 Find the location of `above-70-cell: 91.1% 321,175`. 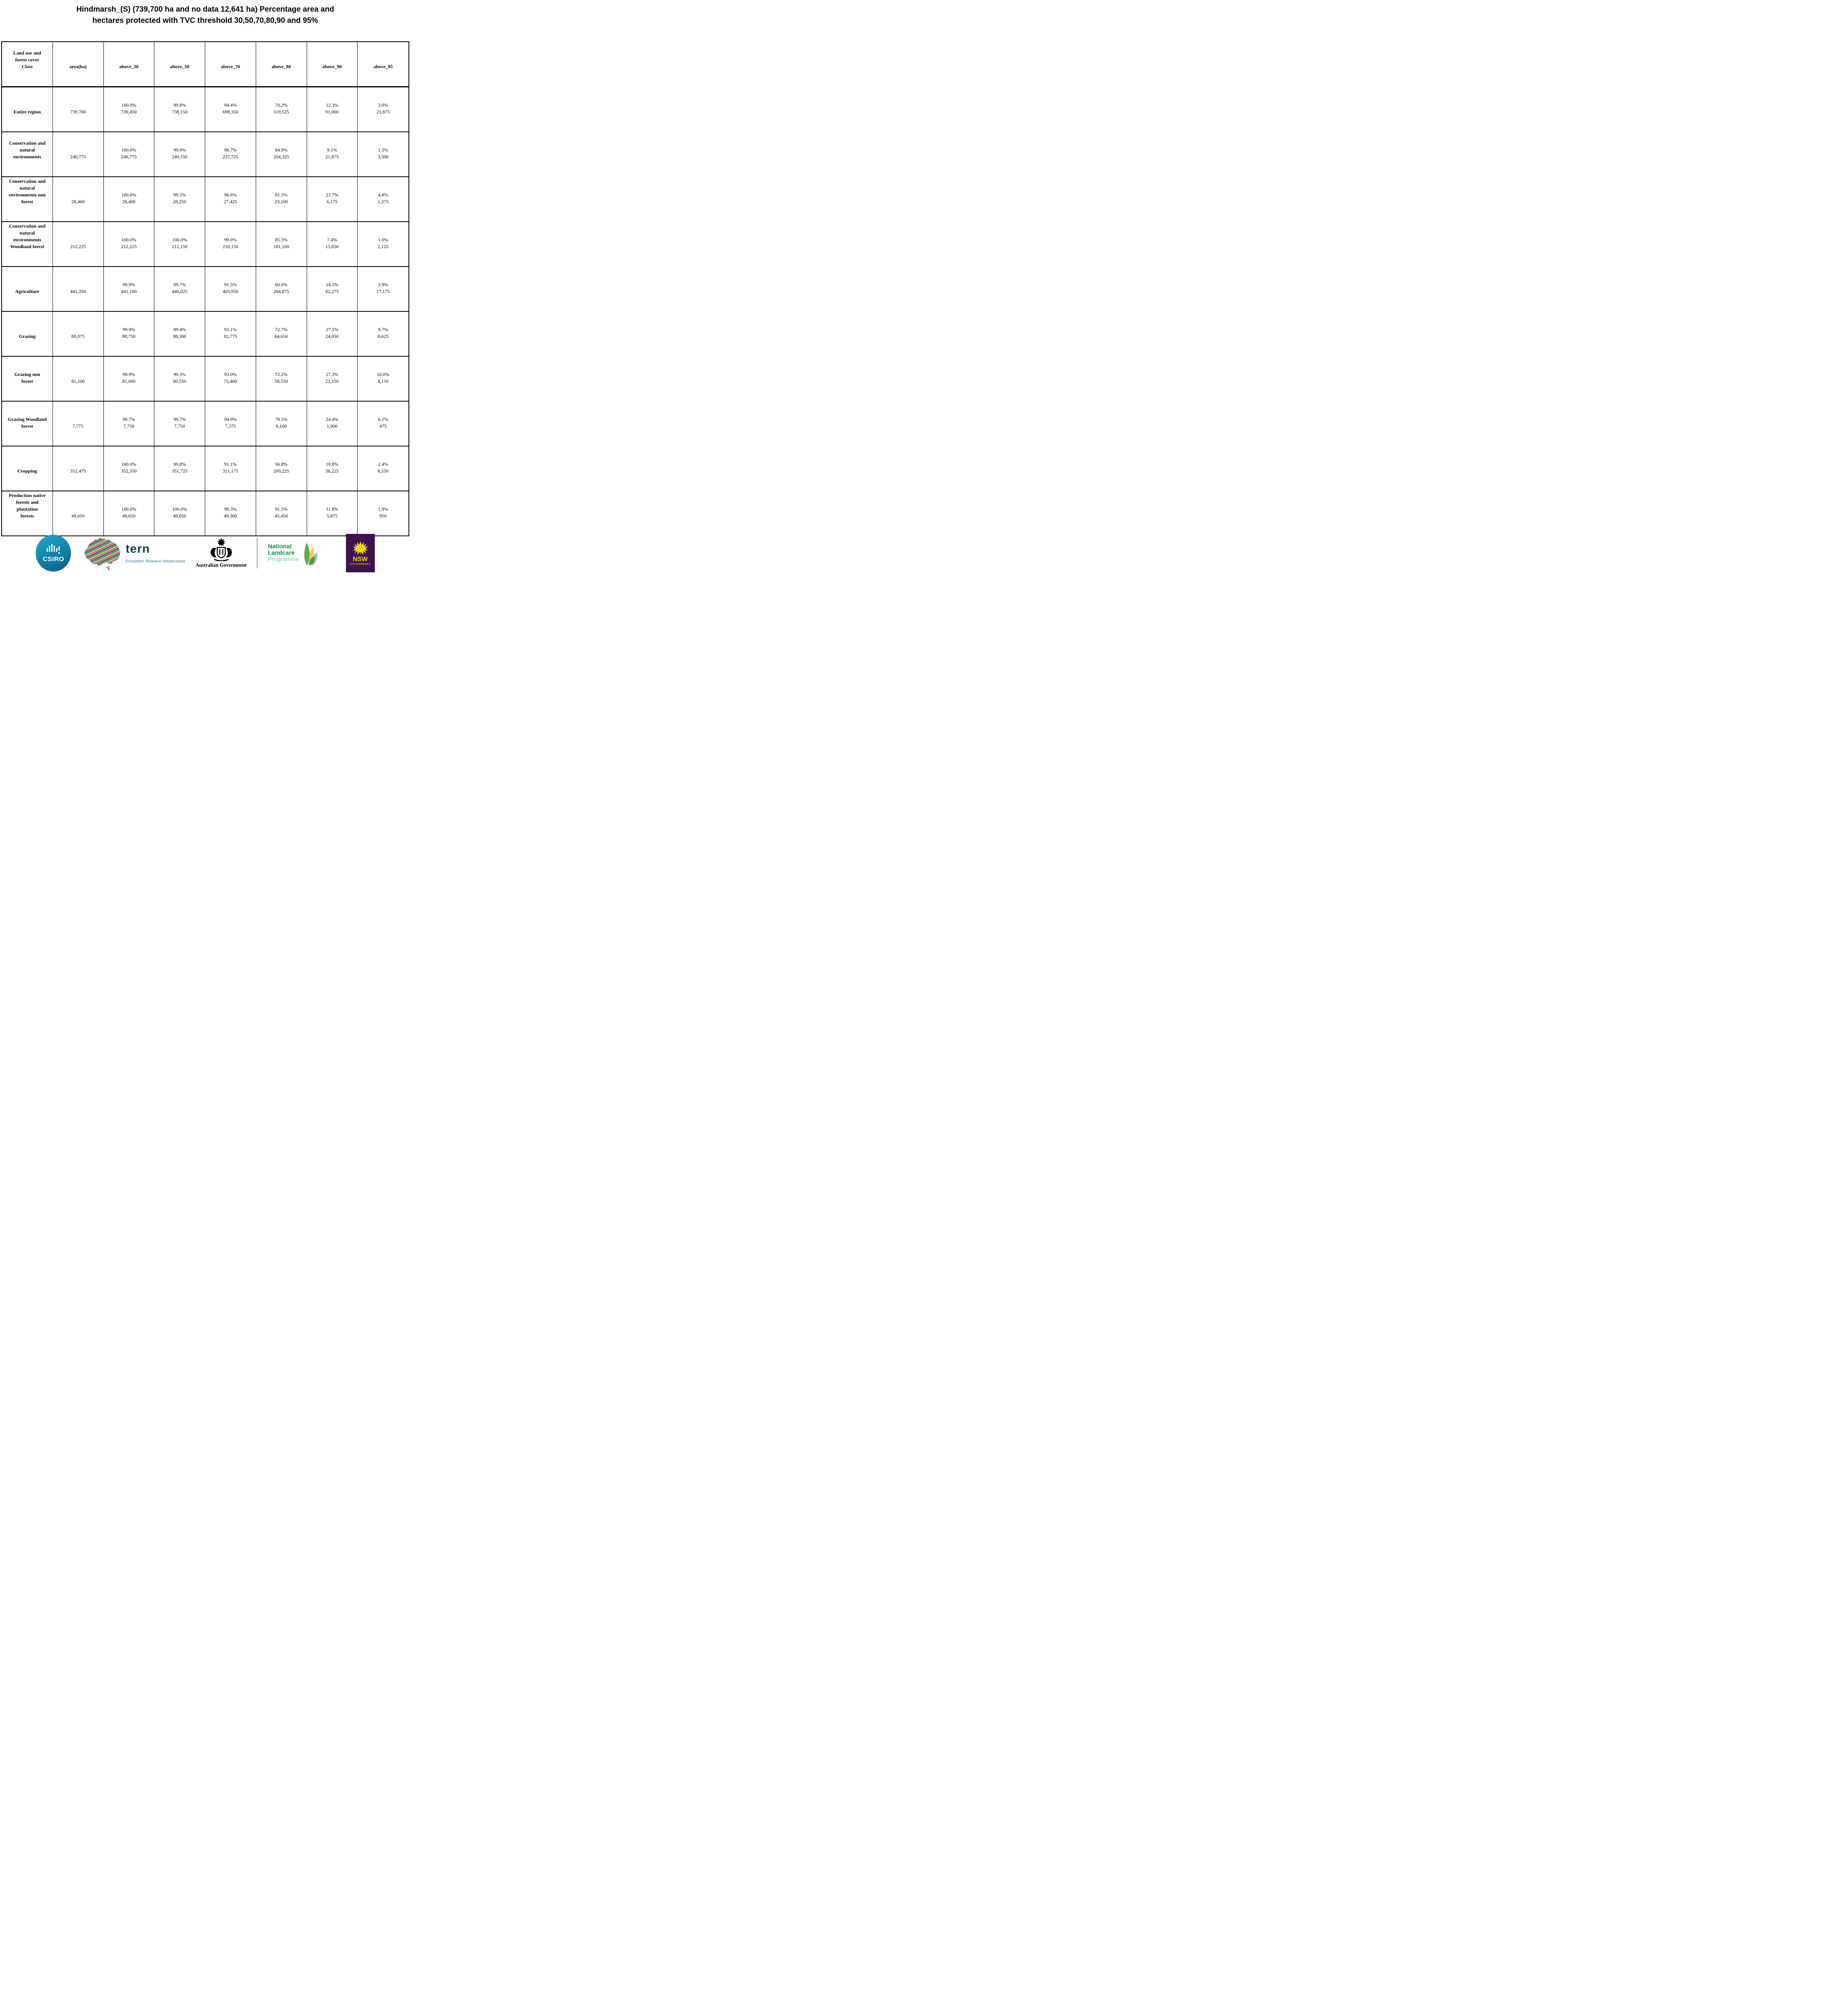

above-70-cell: 91.1% 321,175 is located at coordinates (230, 469).